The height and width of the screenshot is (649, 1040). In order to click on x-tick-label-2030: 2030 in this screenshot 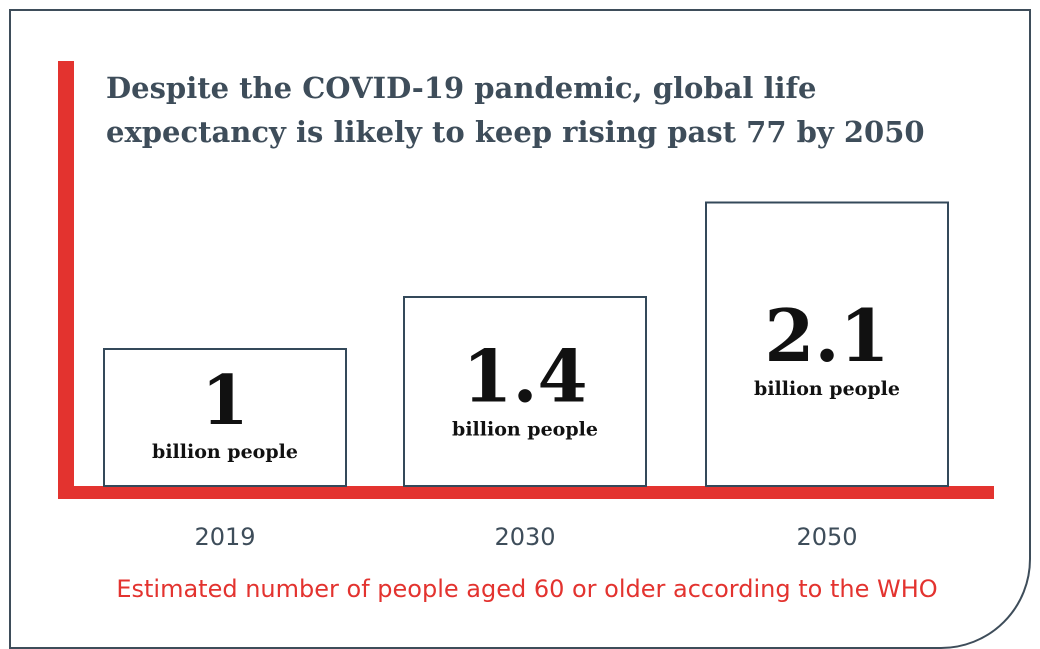, I will do `click(524, 537)`.